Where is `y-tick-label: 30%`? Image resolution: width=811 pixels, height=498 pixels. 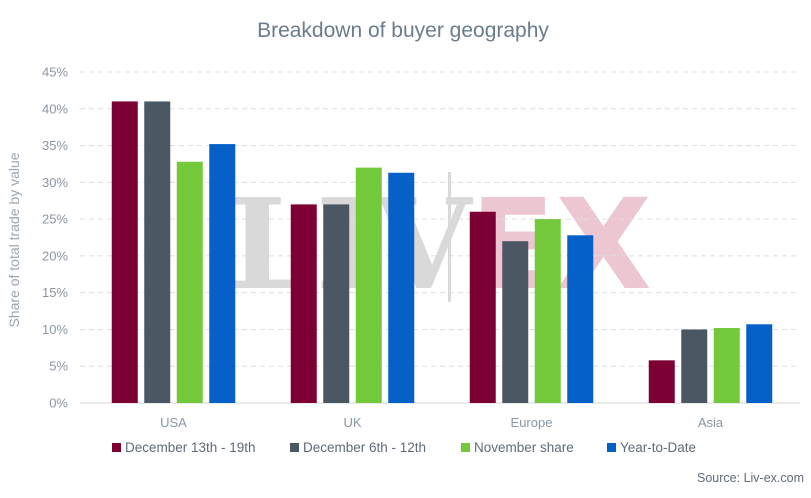 y-tick-label: 30% is located at coordinates (55, 182).